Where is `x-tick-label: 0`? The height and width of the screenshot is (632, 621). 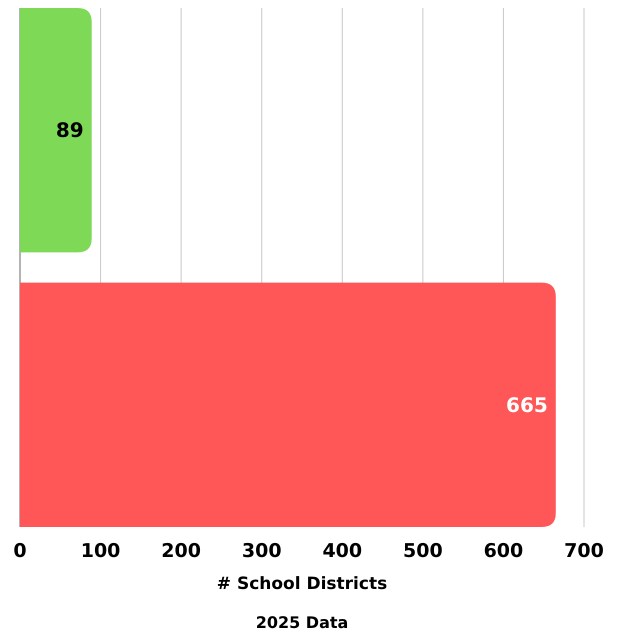
x-tick-label: 0 is located at coordinates (20, 551).